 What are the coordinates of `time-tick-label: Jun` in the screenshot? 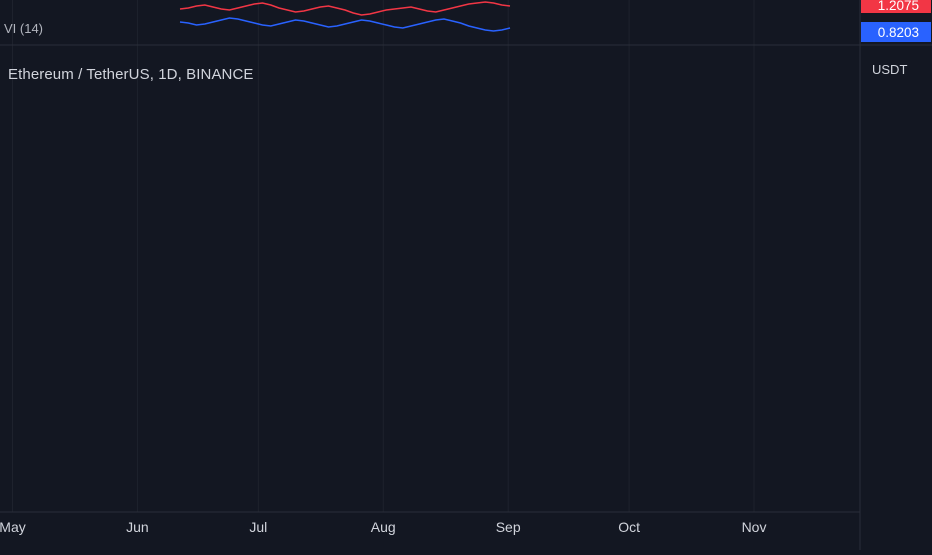 It's located at (137, 527).